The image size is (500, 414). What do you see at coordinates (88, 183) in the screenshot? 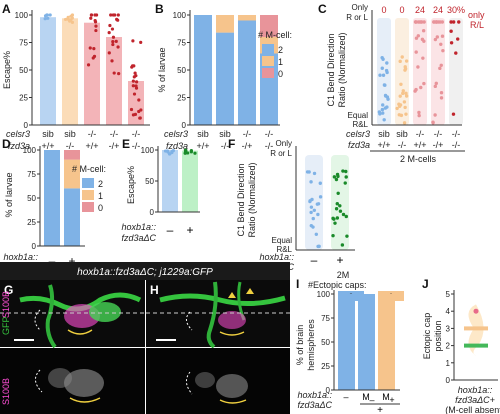
I see `panel-d-legend-swatch` at bounding box center [88, 183].